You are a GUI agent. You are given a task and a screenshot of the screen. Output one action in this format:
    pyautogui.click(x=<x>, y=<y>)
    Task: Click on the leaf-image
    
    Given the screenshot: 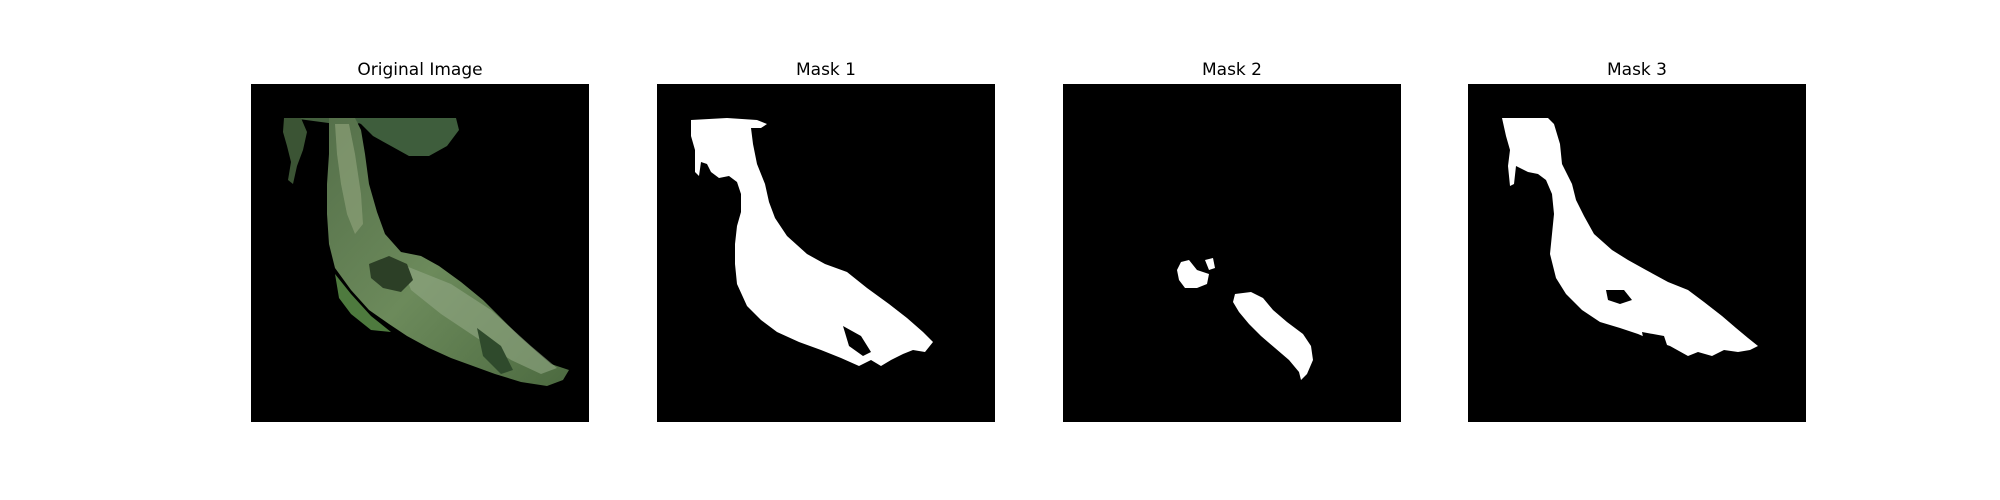 What is the action you would take?
    pyautogui.click(x=426, y=252)
    